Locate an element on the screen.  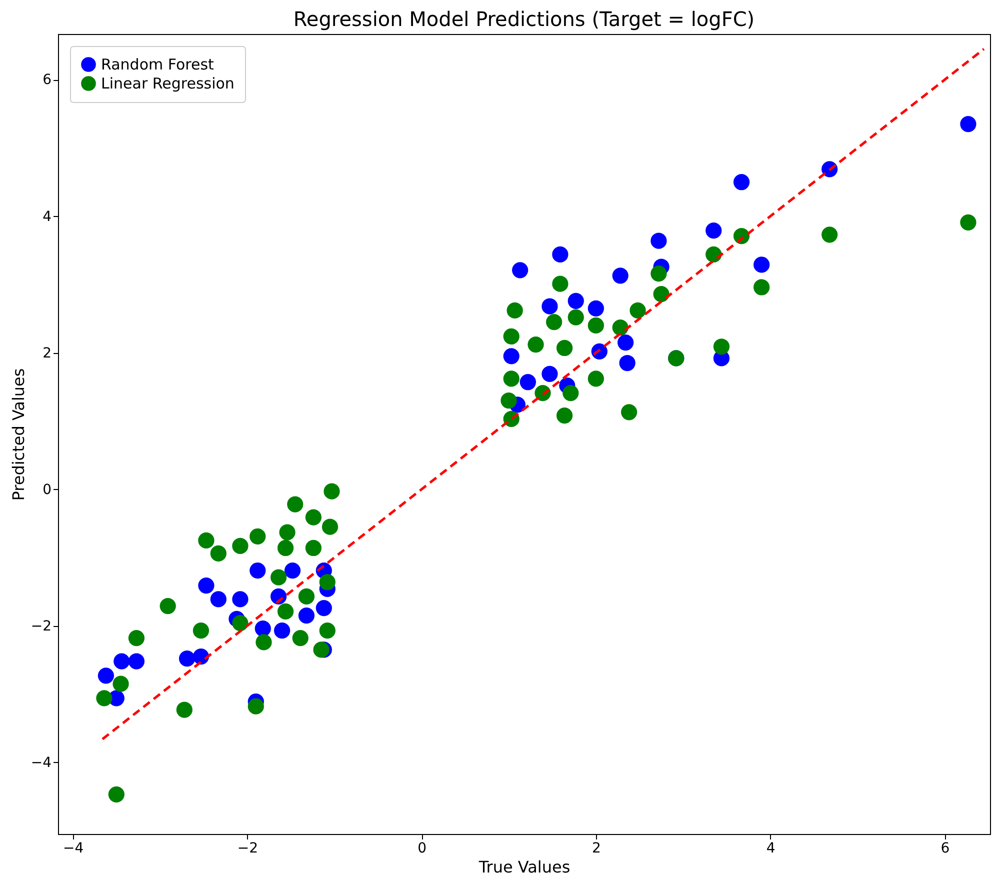
x-tick-label: −4 is located at coordinates (73, 848).